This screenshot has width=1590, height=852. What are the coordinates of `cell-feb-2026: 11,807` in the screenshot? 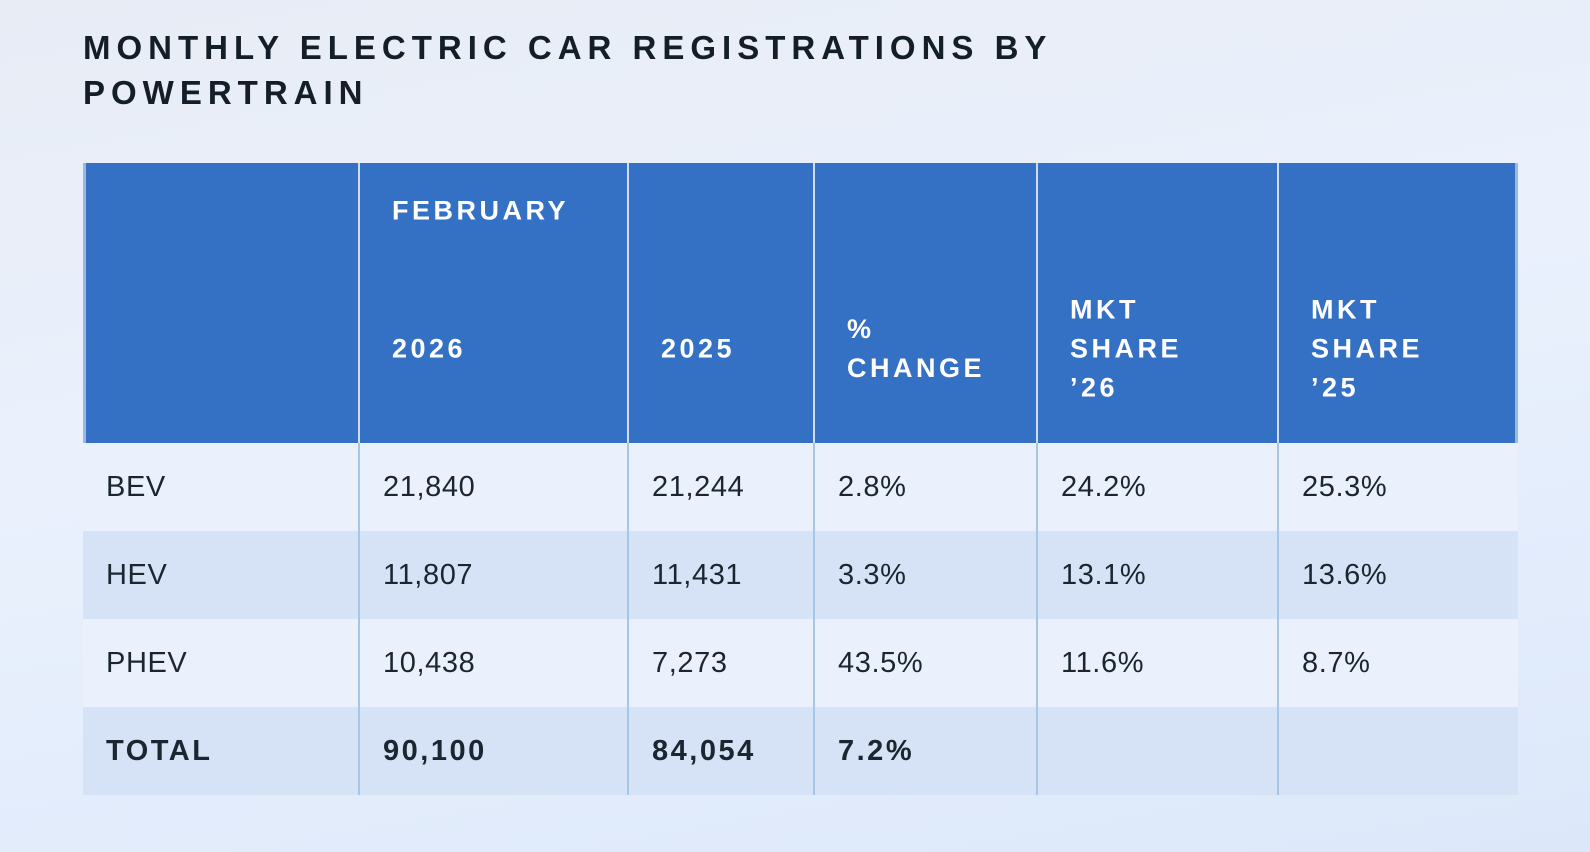 It's located at (492, 575).